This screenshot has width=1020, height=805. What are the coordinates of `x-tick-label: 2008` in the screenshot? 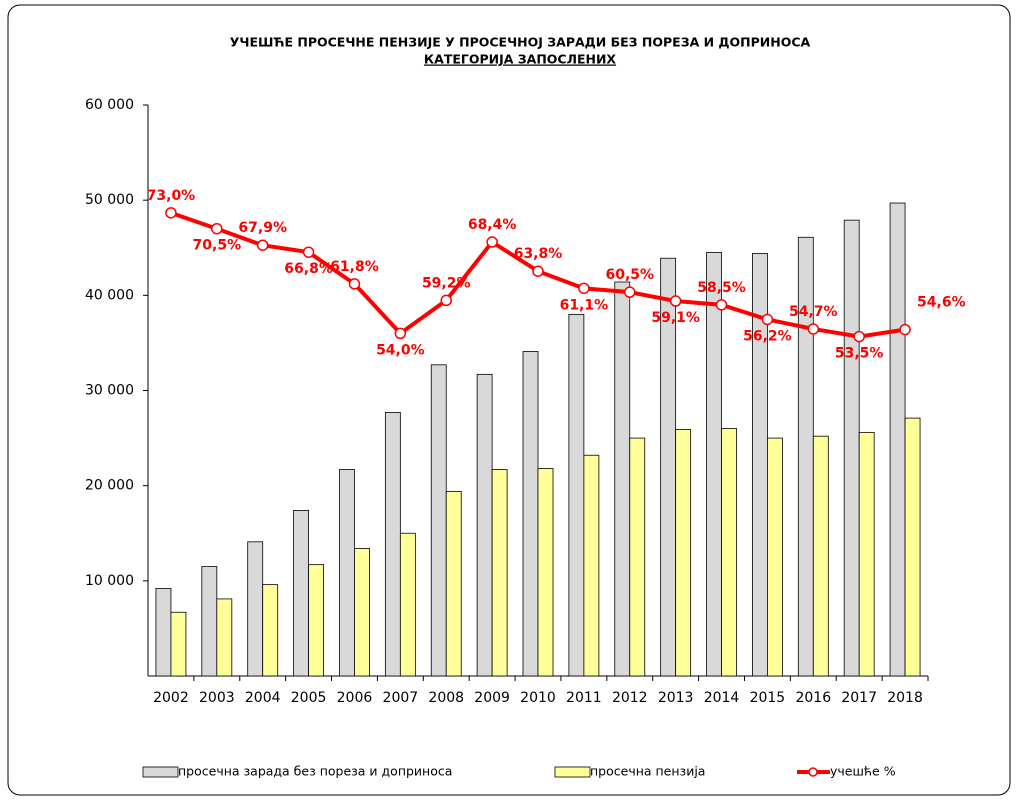 It's located at (446, 698).